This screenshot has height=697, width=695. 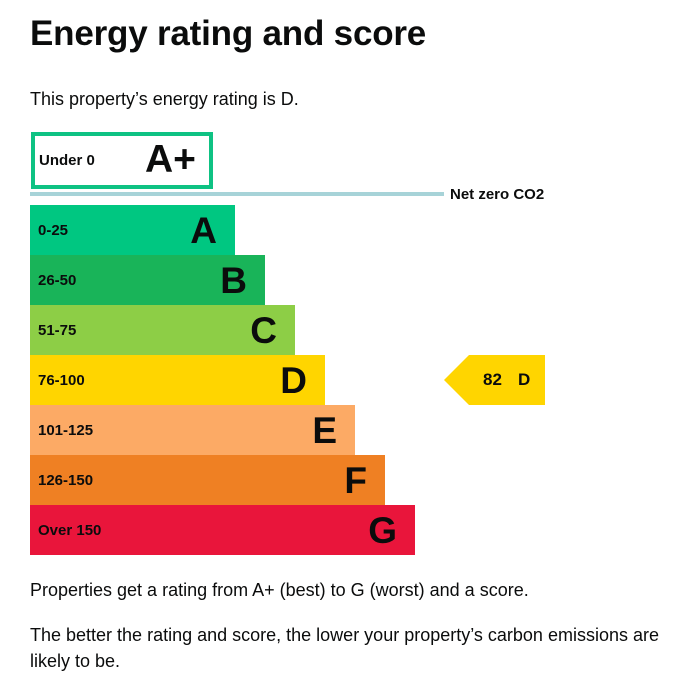 What do you see at coordinates (207, 480) in the screenshot?
I see `band-f: 126-150 F` at bounding box center [207, 480].